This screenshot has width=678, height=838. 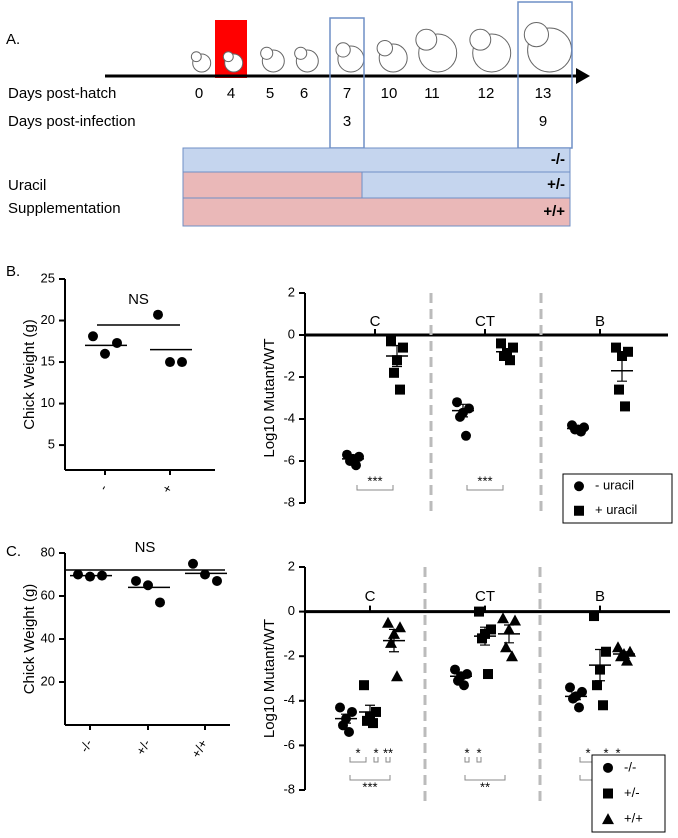 What do you see at coordinates (269, 397) in the screenshot?
I see `y-axis-label: Log10 Mutant/WT` at bounding box center [269, 397].